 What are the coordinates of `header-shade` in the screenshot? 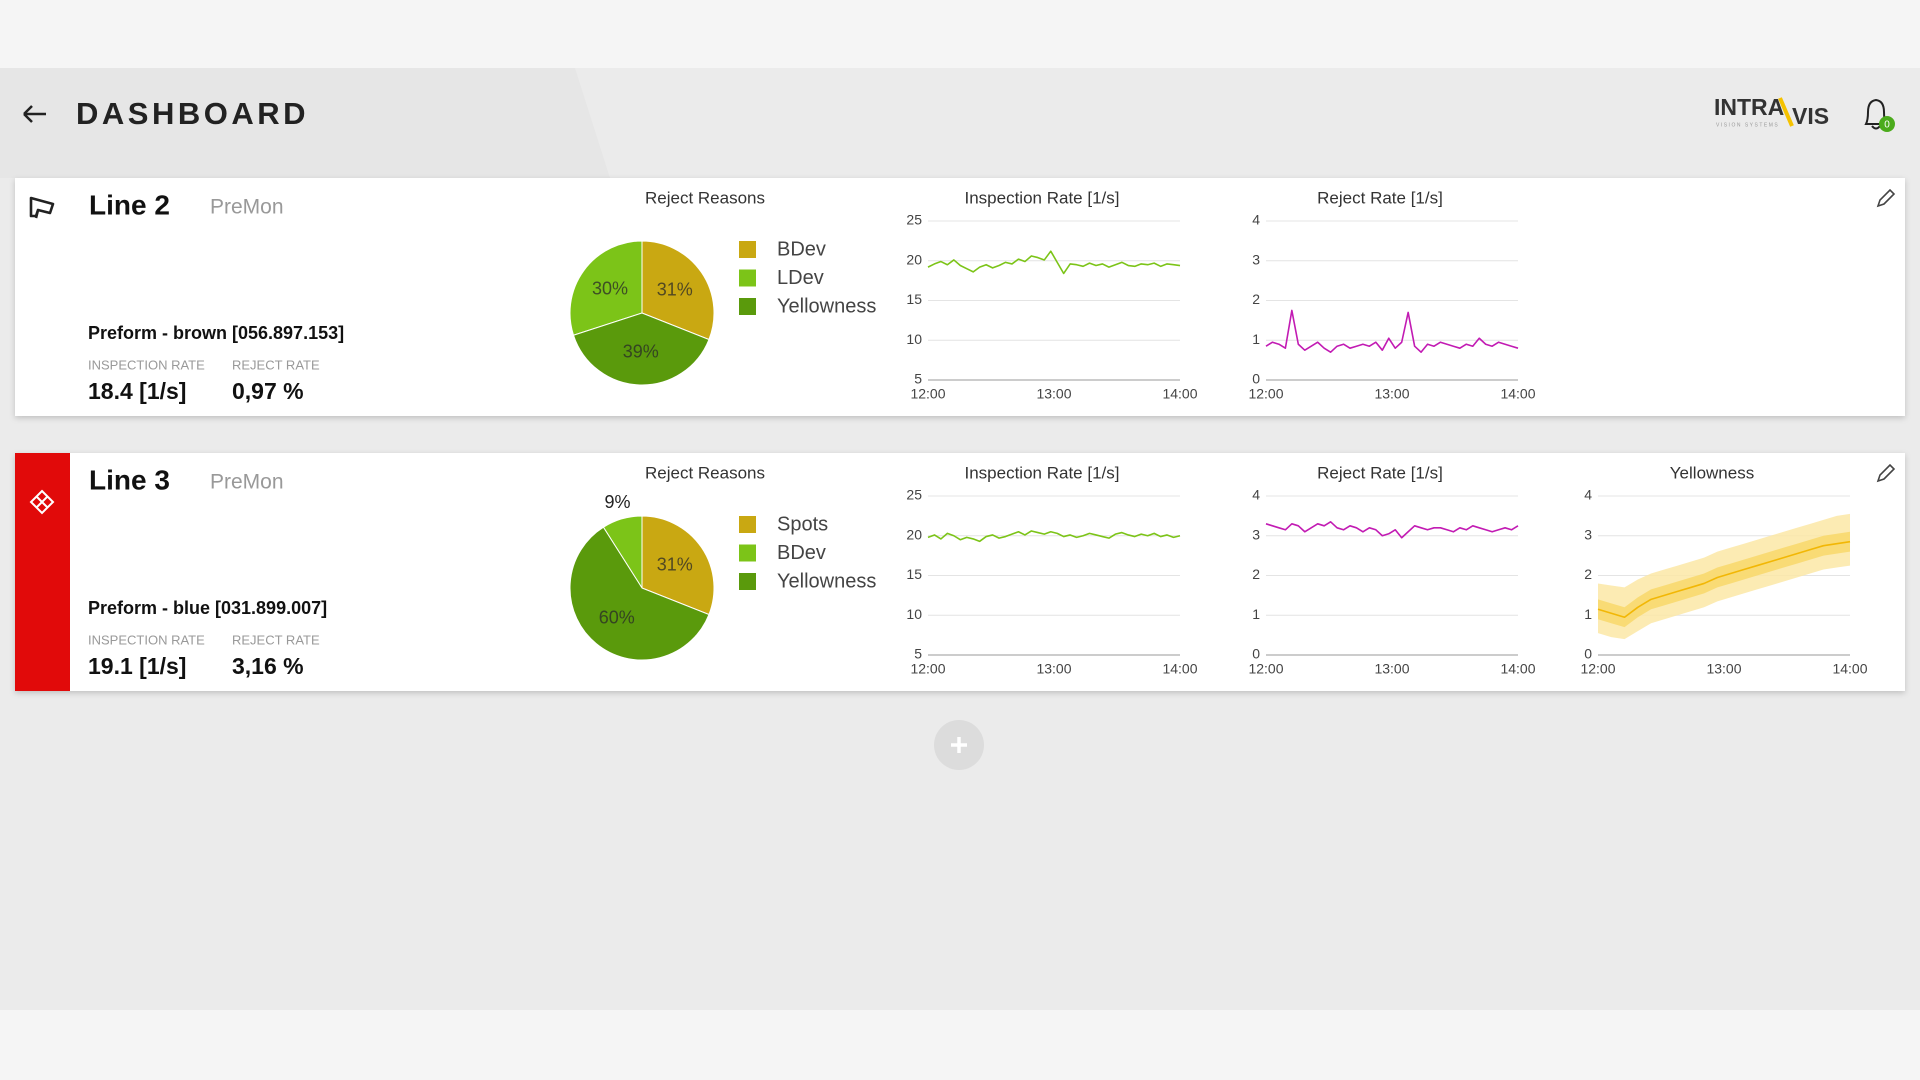 It's located at (305, 123).